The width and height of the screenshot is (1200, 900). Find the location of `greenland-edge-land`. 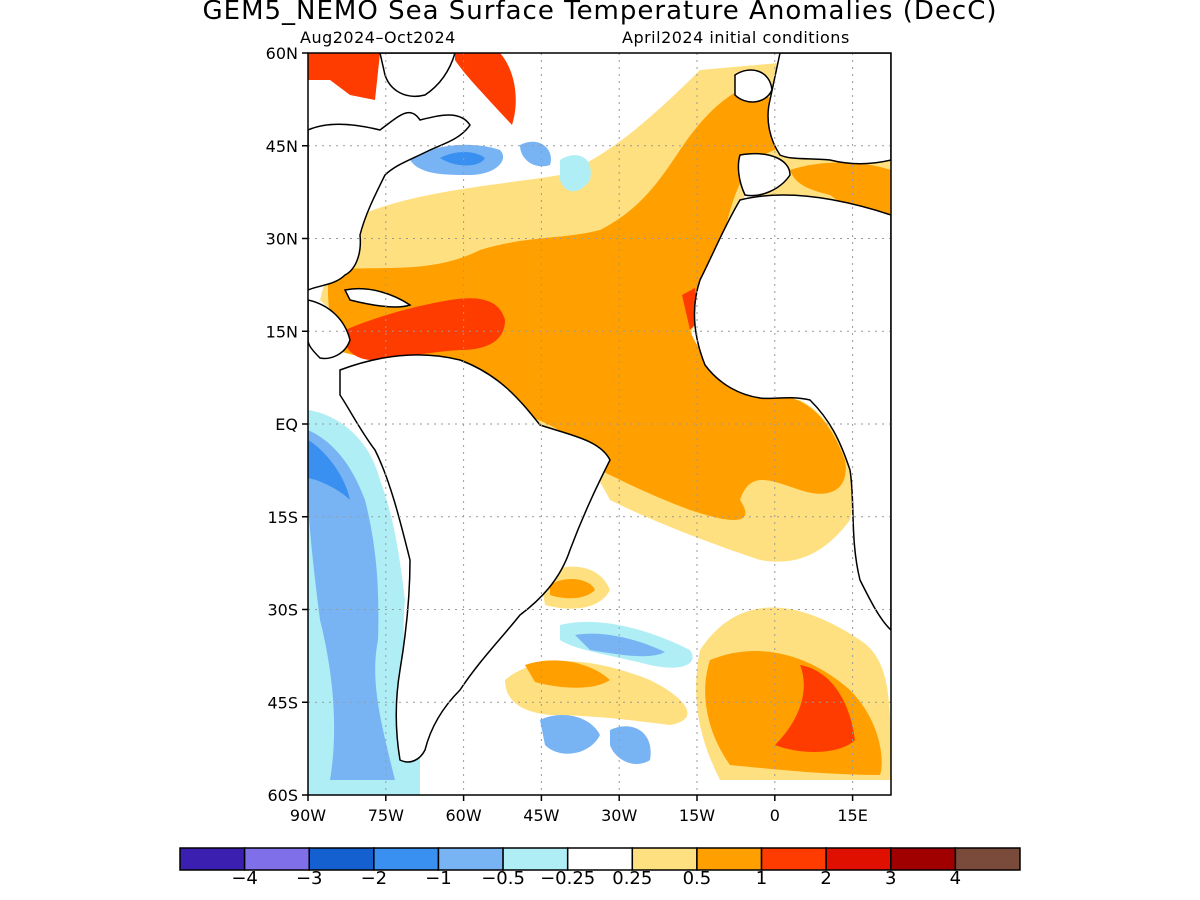

greenland-edge-land is located at coordinates (417, 75).